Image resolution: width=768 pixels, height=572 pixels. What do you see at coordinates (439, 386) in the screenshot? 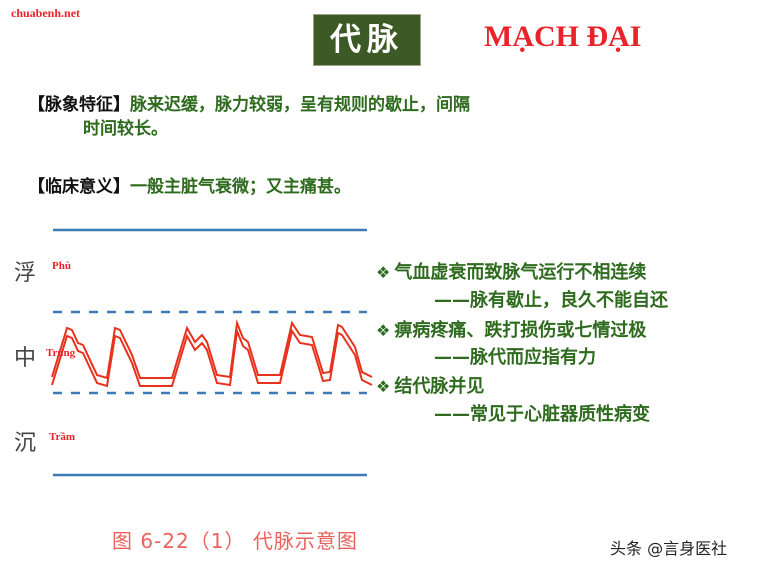
I see `bullet-3-main: 结代脉并见` at bounding box center [439, 386].